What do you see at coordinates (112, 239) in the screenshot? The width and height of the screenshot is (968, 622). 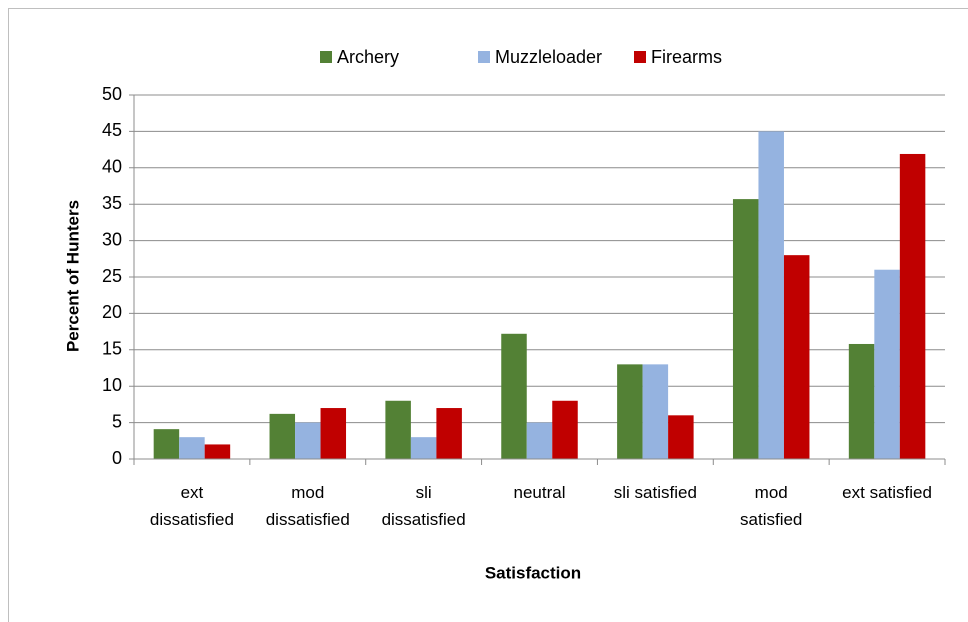 I see `y-tick-label: 30` at bounding box center [112, 239].